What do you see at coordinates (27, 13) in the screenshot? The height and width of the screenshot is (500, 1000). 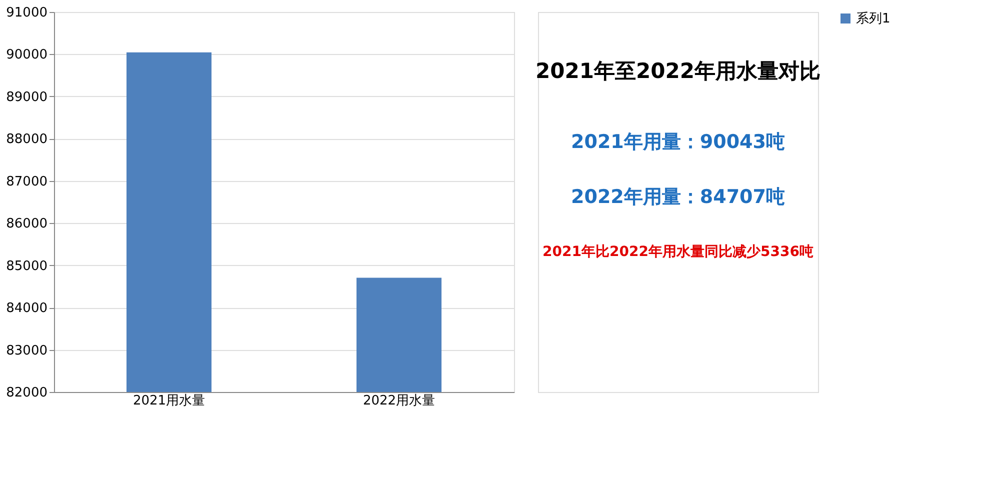 I see `y-tick-label: 91000` at bounding box center [27, 13].